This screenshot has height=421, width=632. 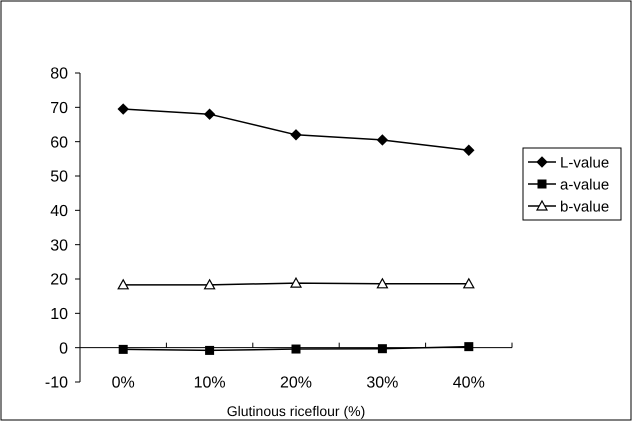 What do you see at coordinates (56, 383) in the screenshot?
I see `y-tick-label: -10` at bounding box center [56, 383].